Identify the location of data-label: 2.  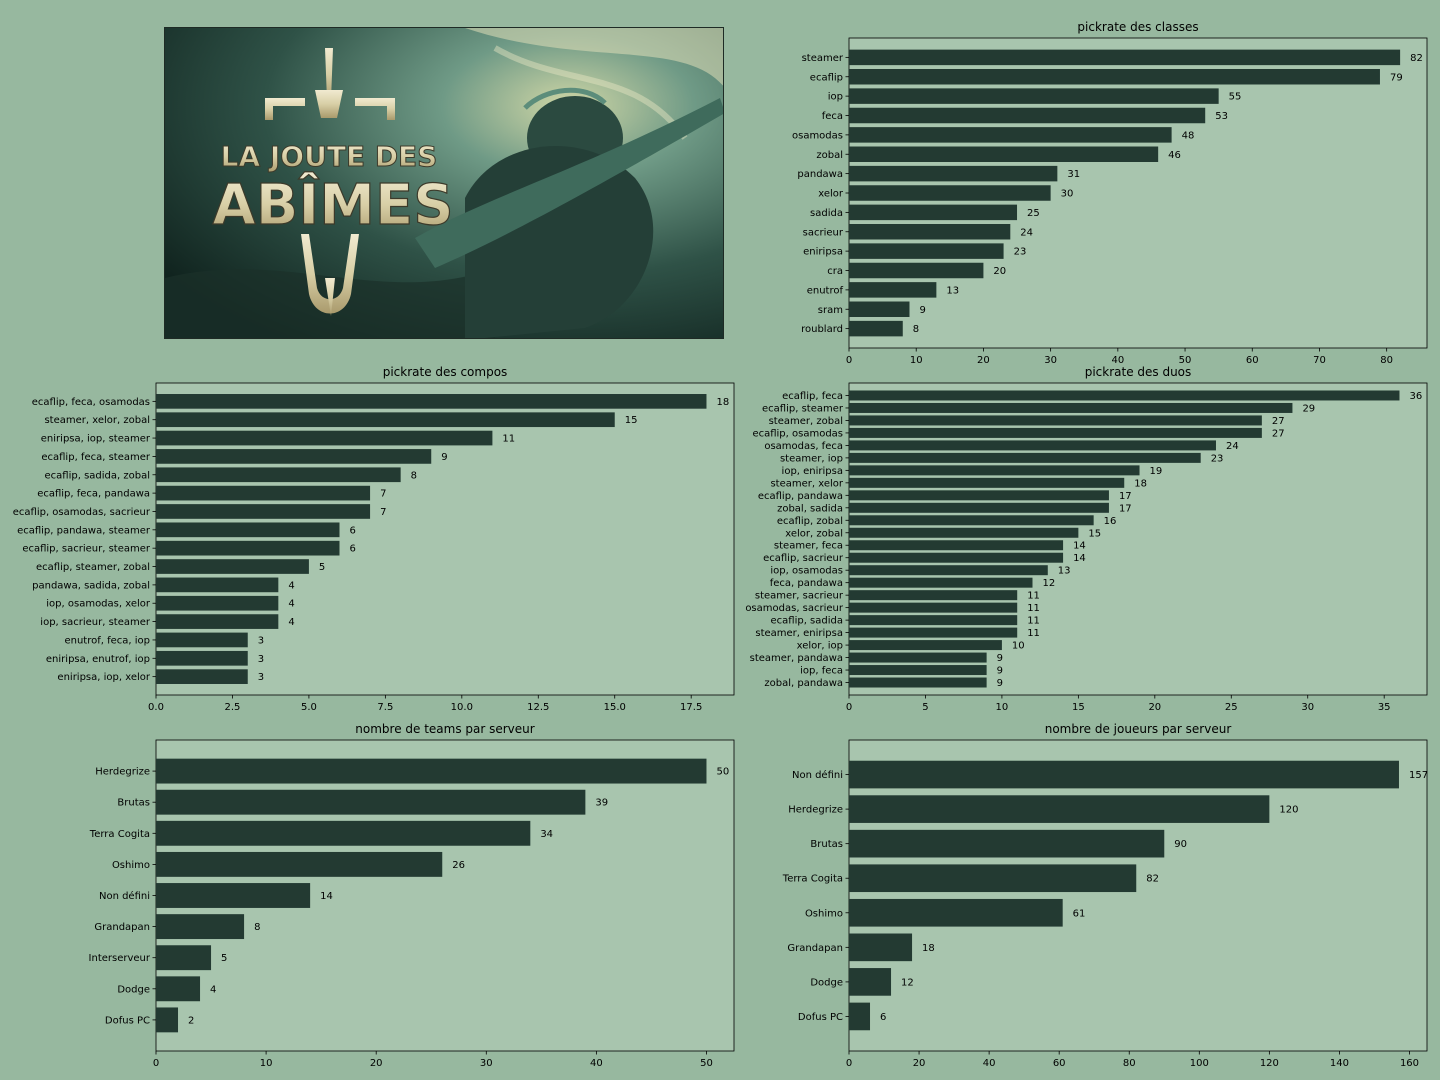
(191, 1020).